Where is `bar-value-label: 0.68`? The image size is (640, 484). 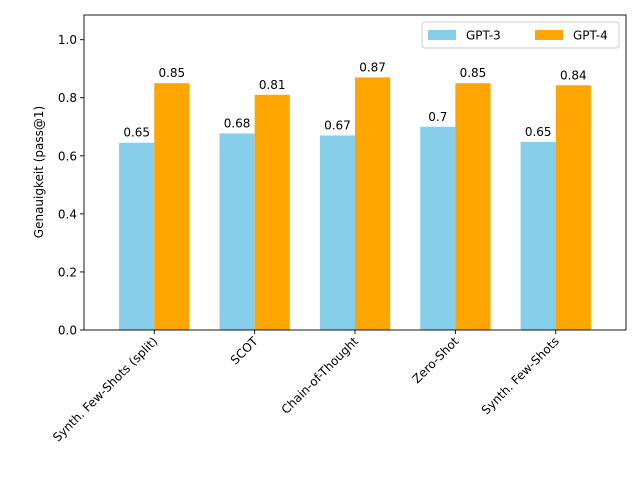
bar-value-label: 0.68 is located at coordinates (237, 123).